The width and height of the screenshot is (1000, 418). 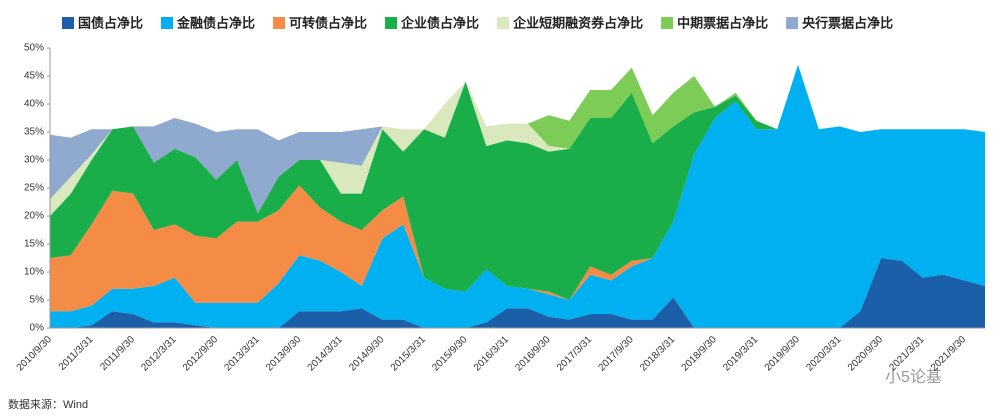 What do you see at coordinates (159, 354) in the screenshot?
I see `x-tick-label: 2012/3/31` at bounding box center [159, 354].